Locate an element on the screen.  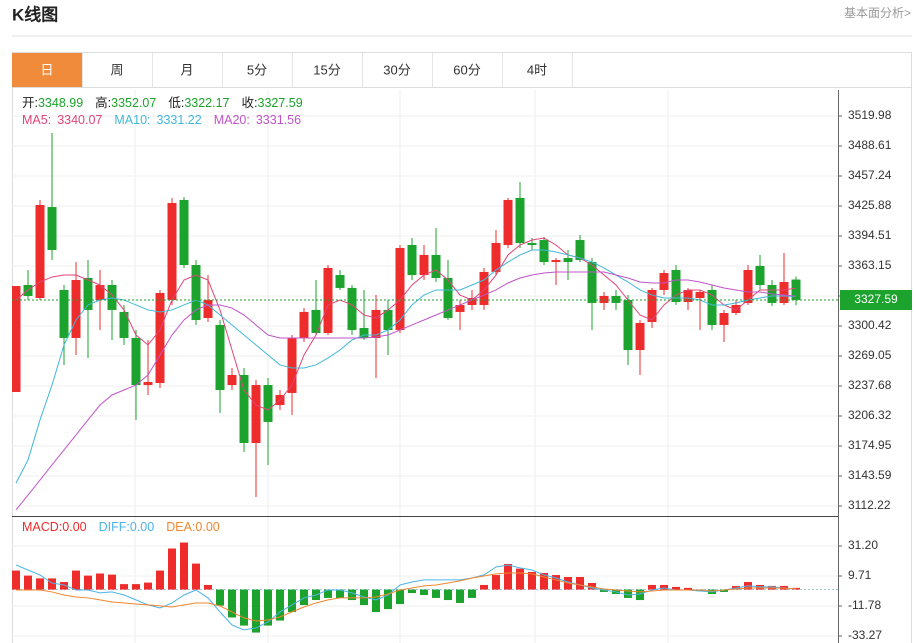
legend-value: 3331.22 is located at coordinates (179, 120).